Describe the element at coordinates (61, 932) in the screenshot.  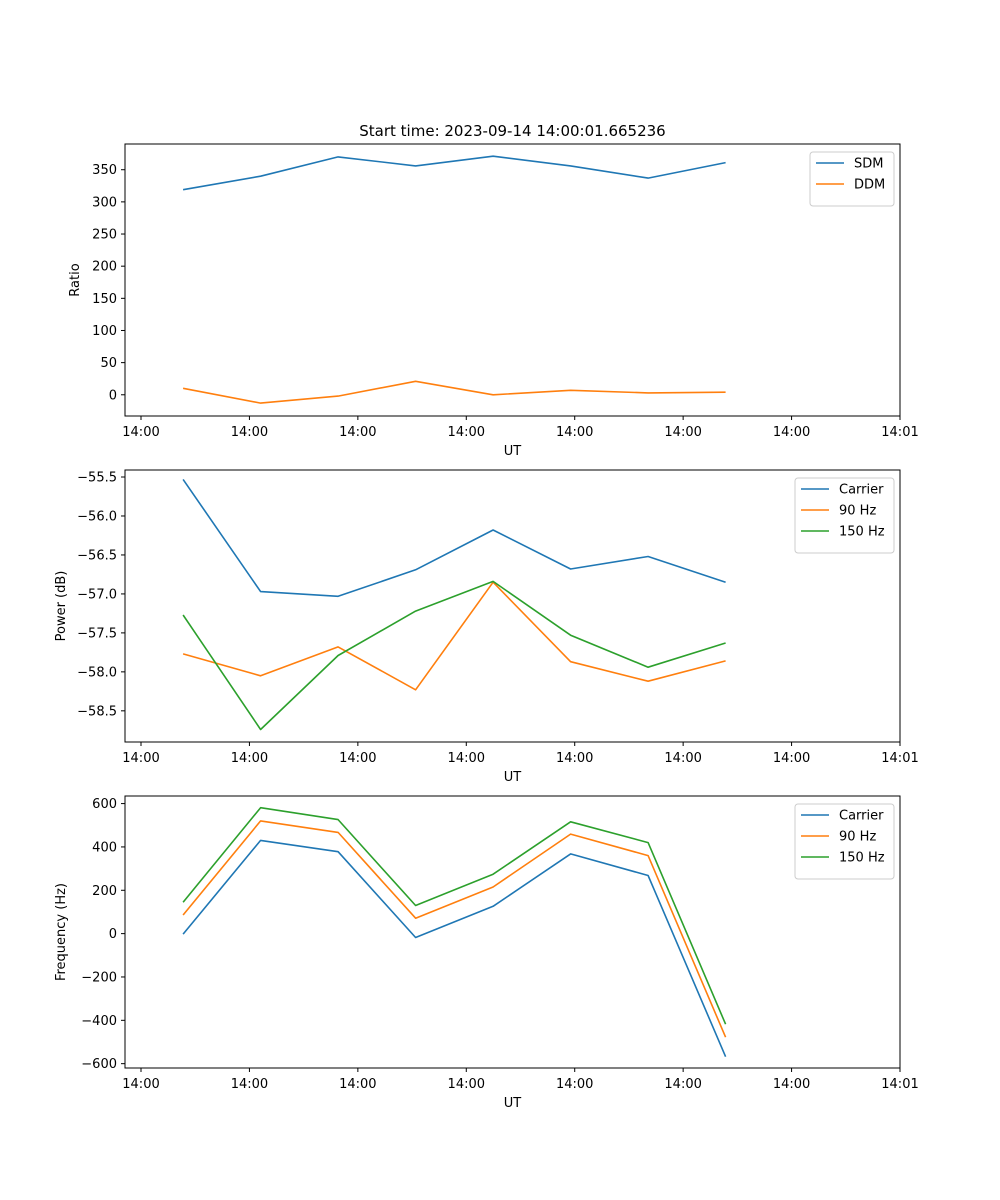
I see `y-axis-label: Frequency (Hz)` at that location.